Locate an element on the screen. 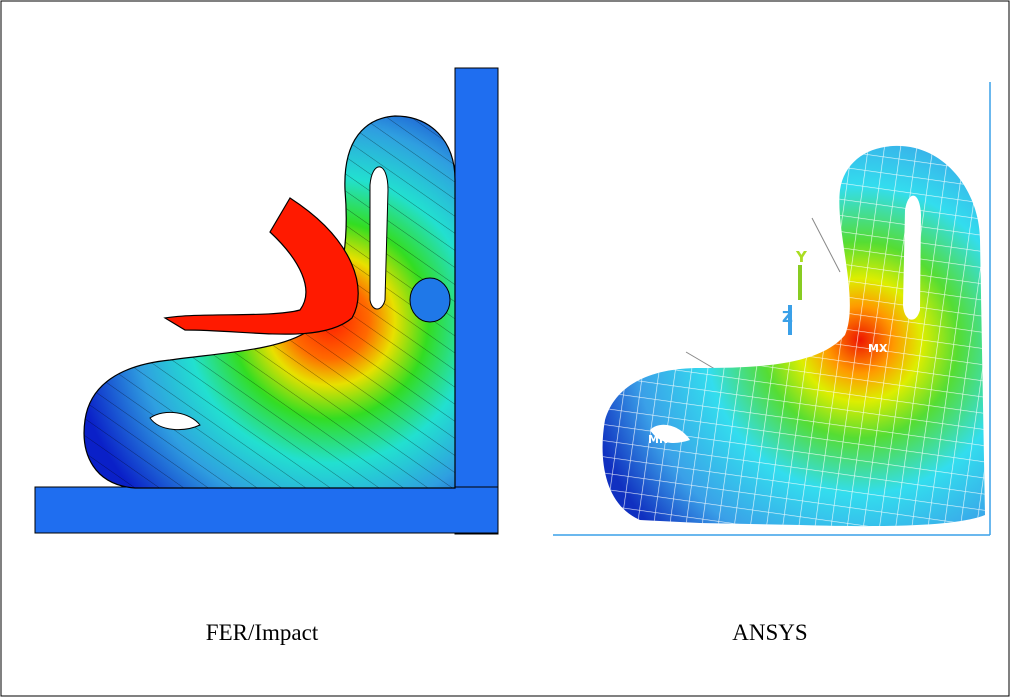 The width and height of the screenshot is (1010, 697). max-label: MX is located at coordinates (878, 348).